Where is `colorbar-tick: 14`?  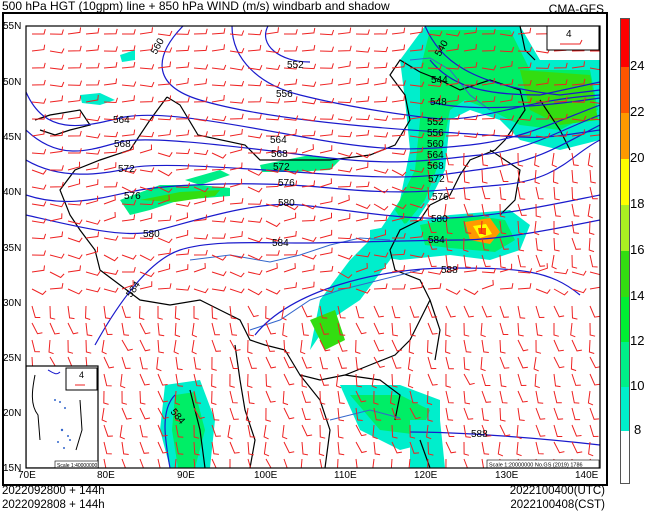 colorbar-tick: 14 is located at coordinates (637, 295).